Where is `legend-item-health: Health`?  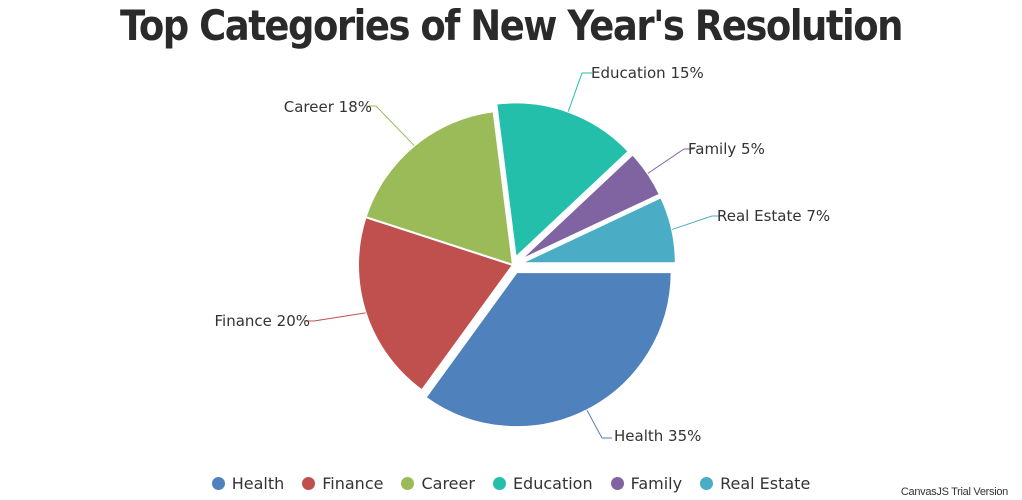
legend-item-health: Health is located at coordinates (248, 483).